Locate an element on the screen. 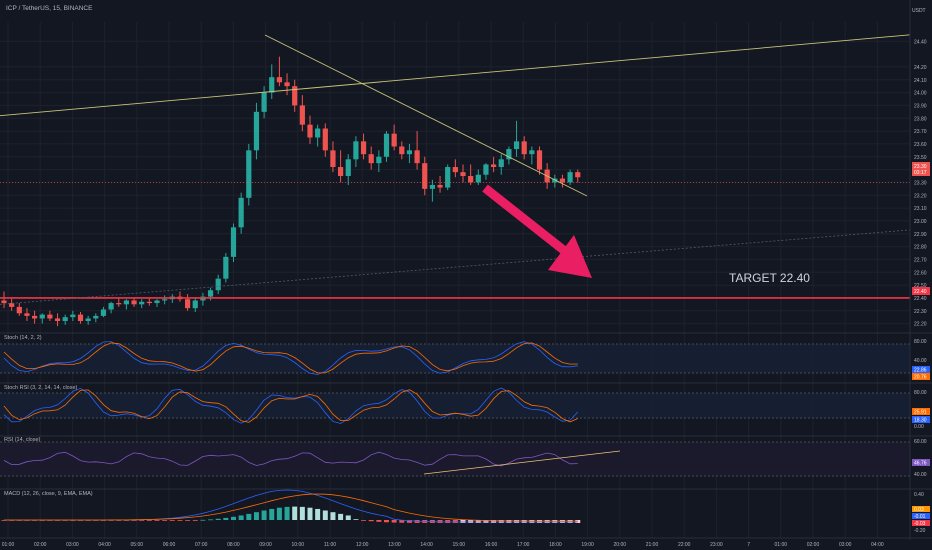 The image size is (932, 550). descending-trendline is located at coordinates (426, 115).